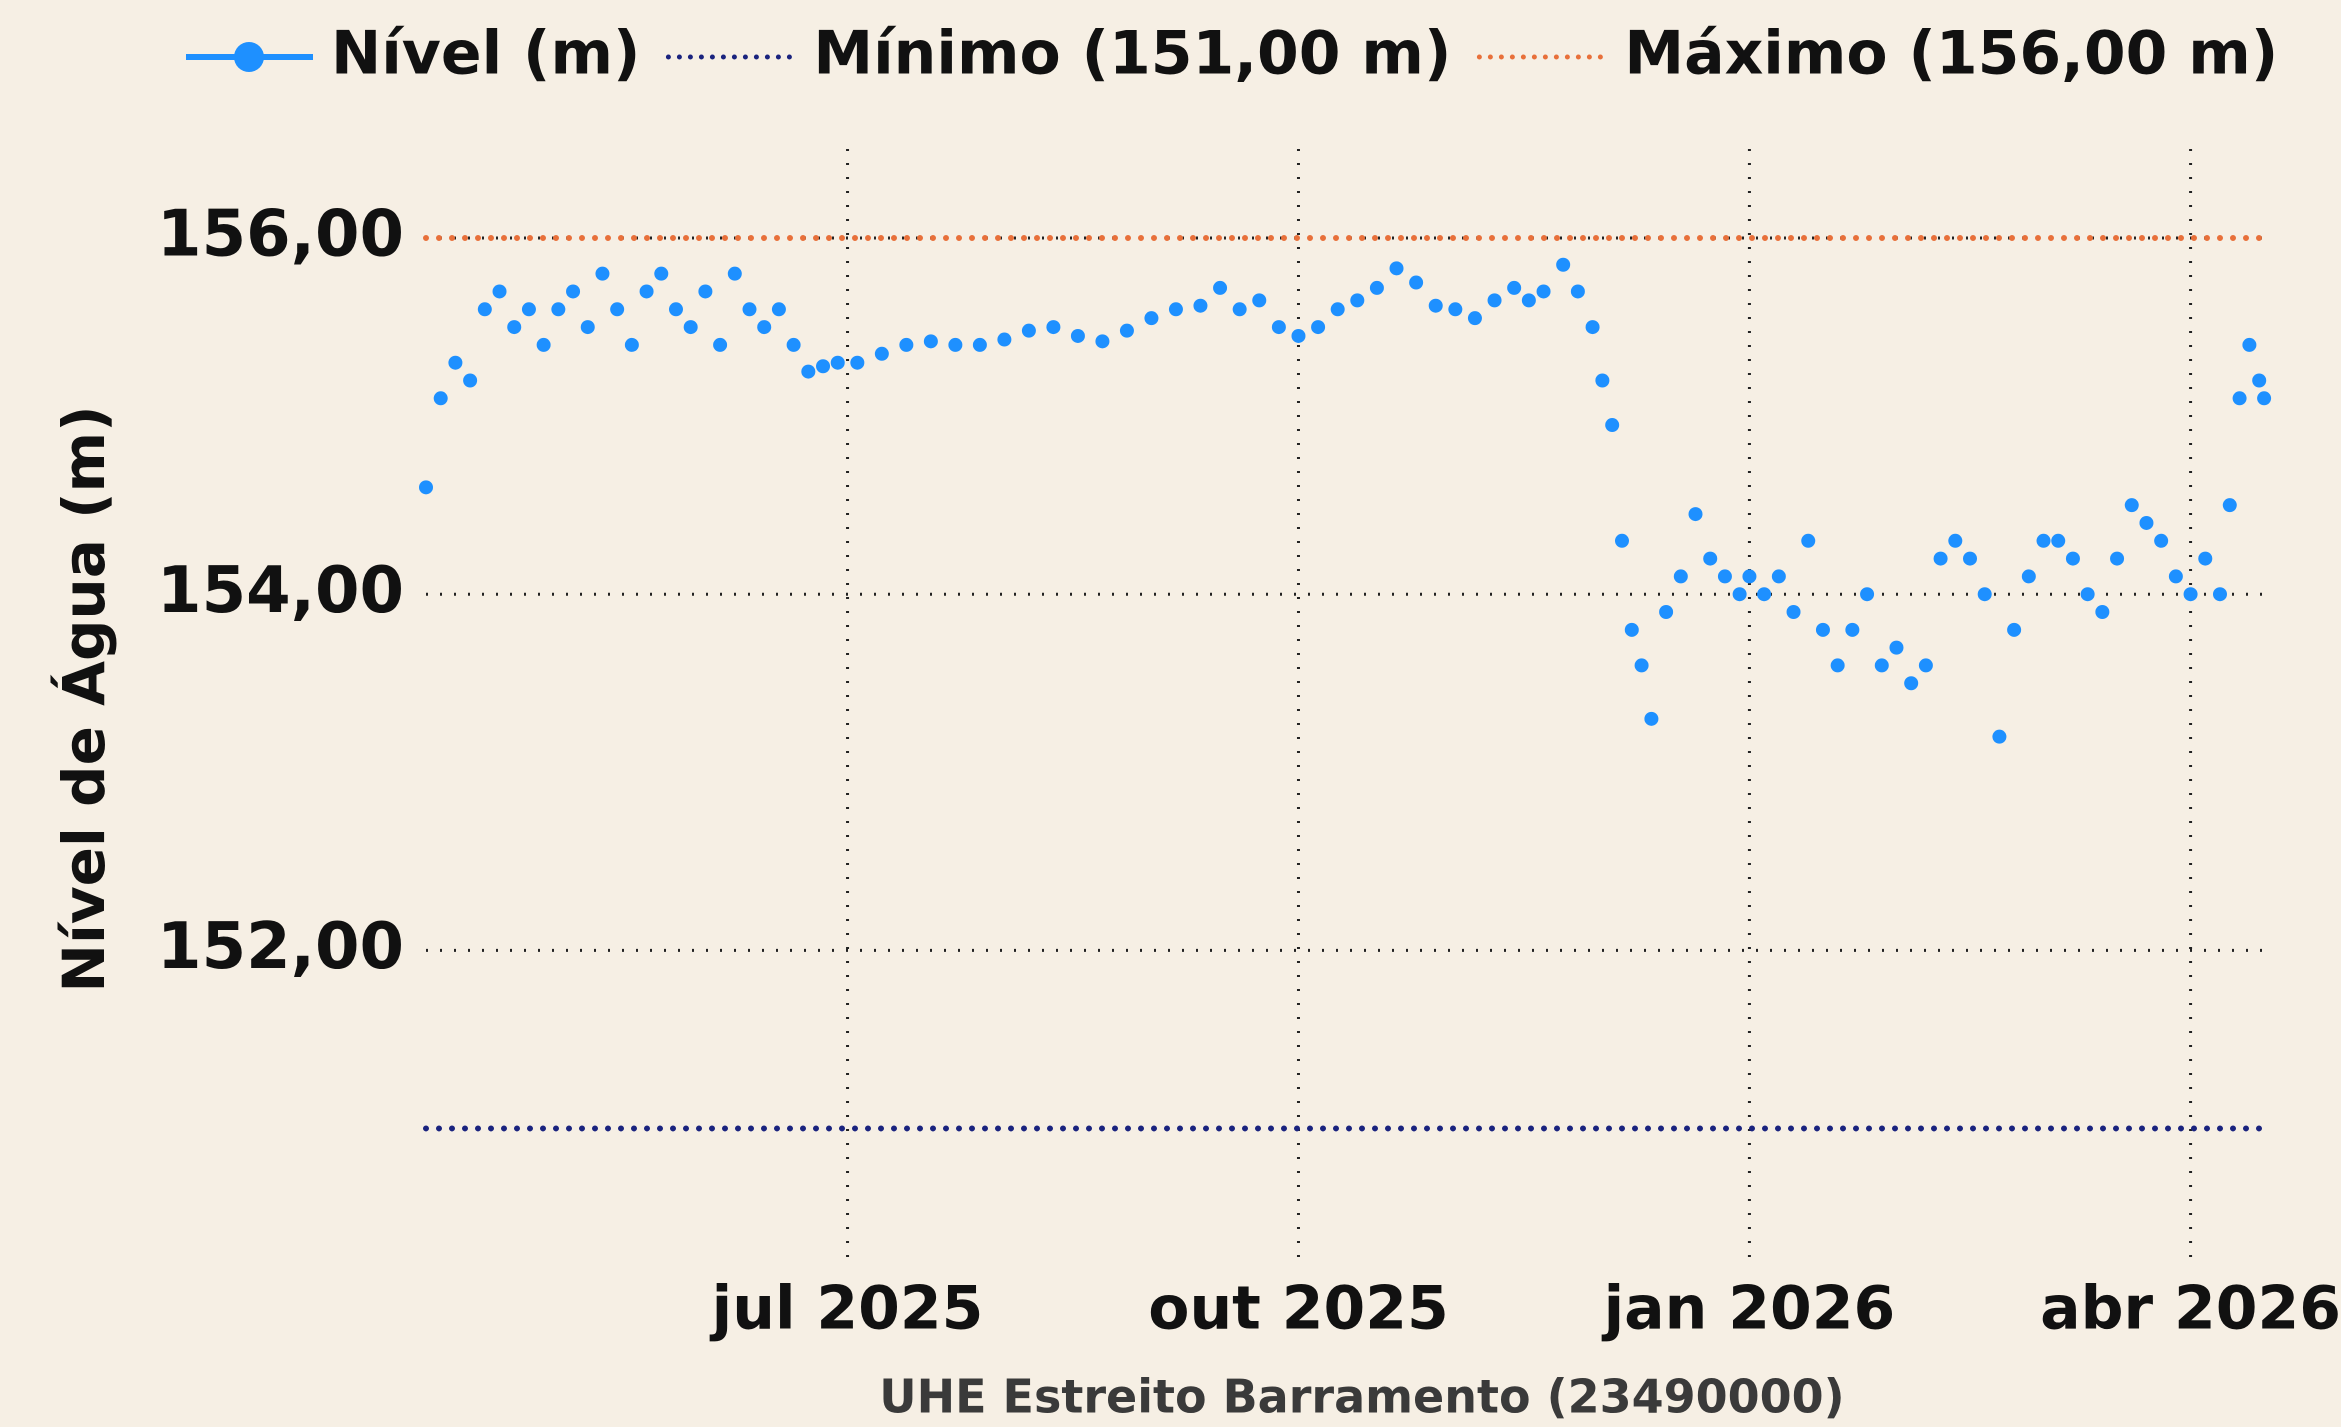 This screenshot has width=2341, height=1427. Describe the element at coordinates (83, 698) in the screenshot. I see `y-axis-title: Nível de Água (m)` at that location.